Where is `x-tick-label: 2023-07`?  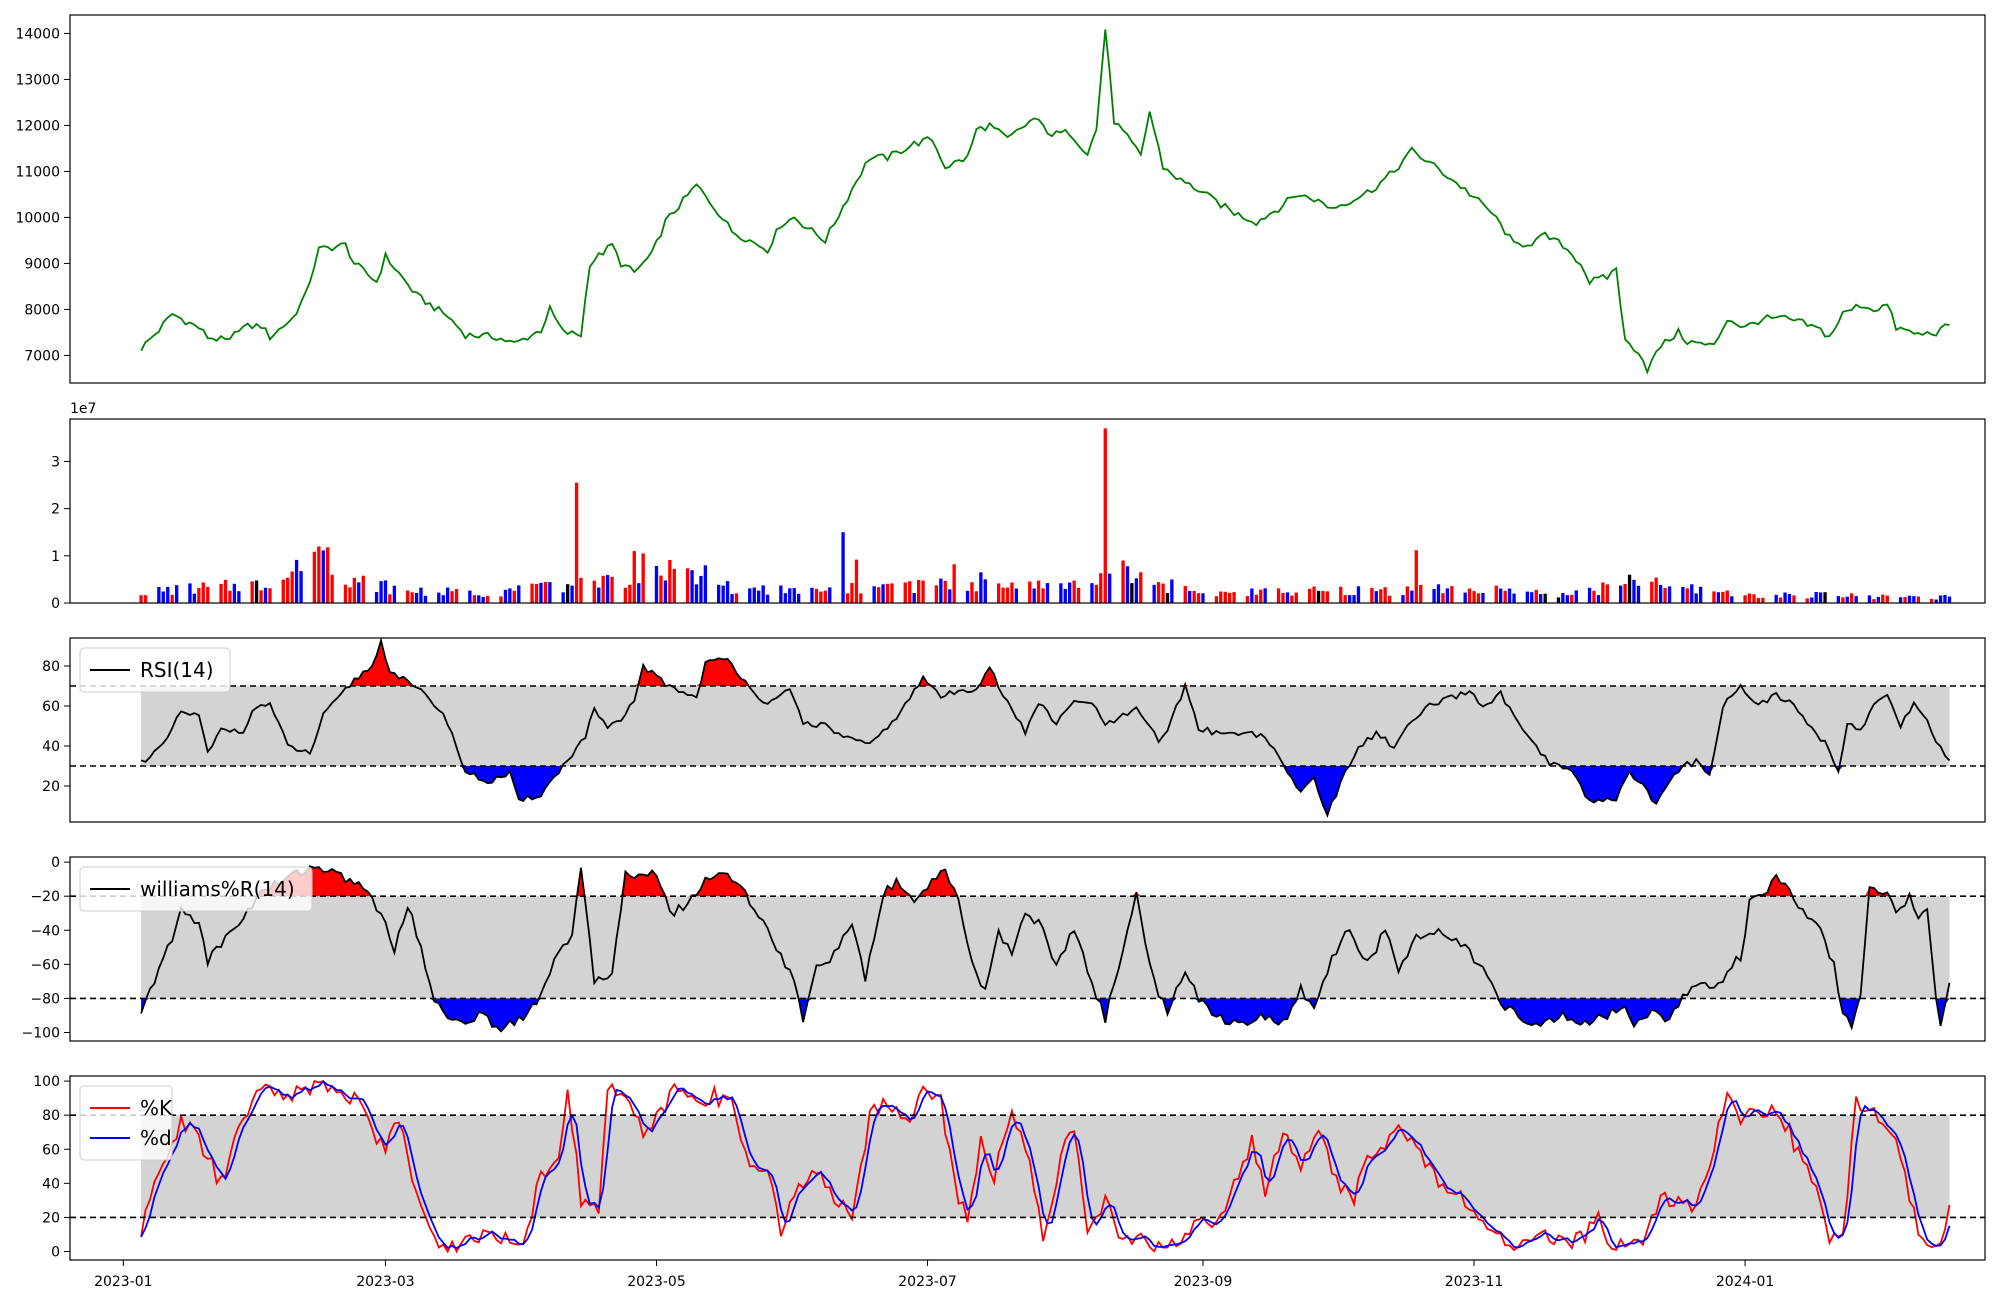
x-tick-label: 2023-07 is located at coordinates (927, 1282).